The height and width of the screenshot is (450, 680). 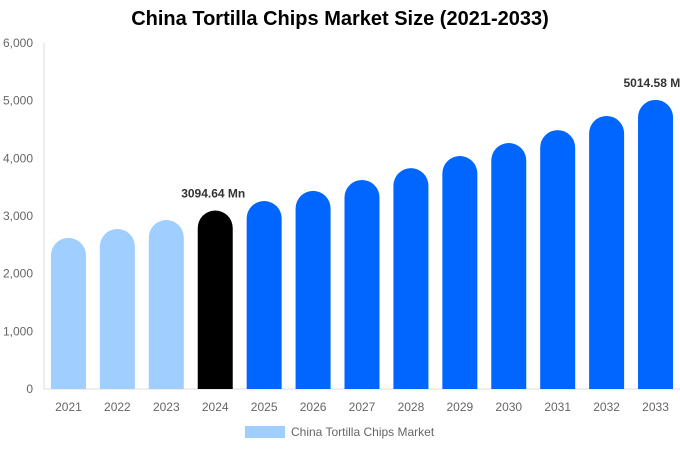 What do you see at coordinates (363, 432) in the screenshot?
I see `legend-label: China Tortilla Chips Market` at bounding box center [363, 432].